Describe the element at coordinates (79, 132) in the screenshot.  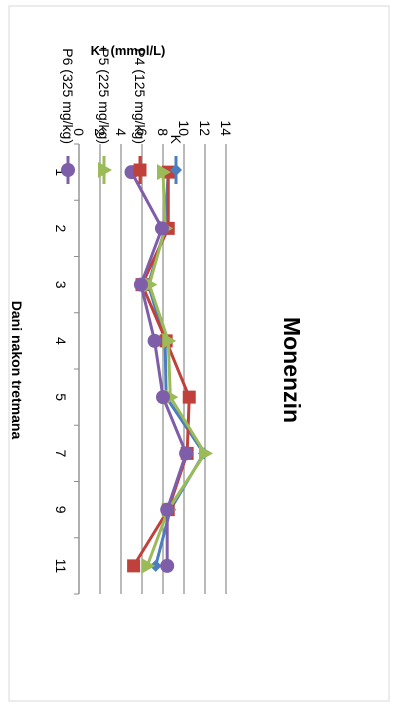
I see `y-tick-label: 0` at that location.